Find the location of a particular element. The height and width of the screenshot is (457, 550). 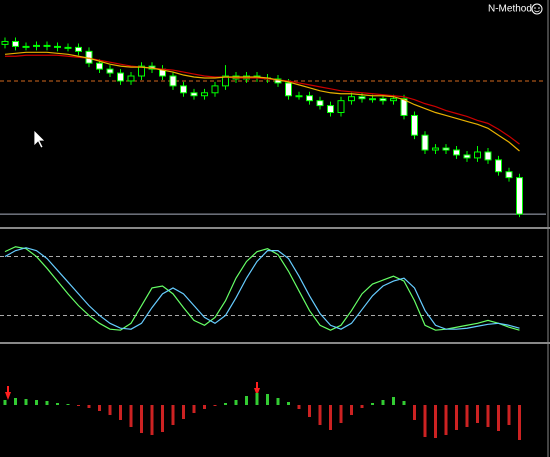

smiley-icon is located at coordinates (537, 9).